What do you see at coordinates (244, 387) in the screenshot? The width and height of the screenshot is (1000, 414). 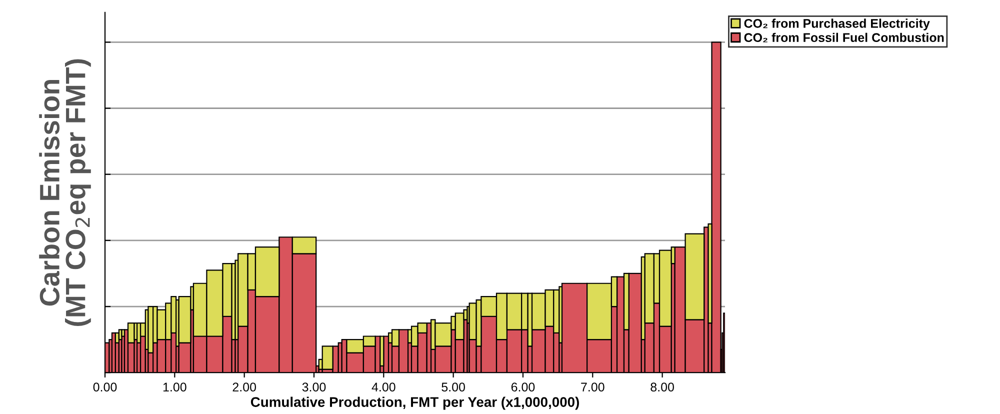 I see `x-tick-label: 2.00` at bounding box center [244, 387].